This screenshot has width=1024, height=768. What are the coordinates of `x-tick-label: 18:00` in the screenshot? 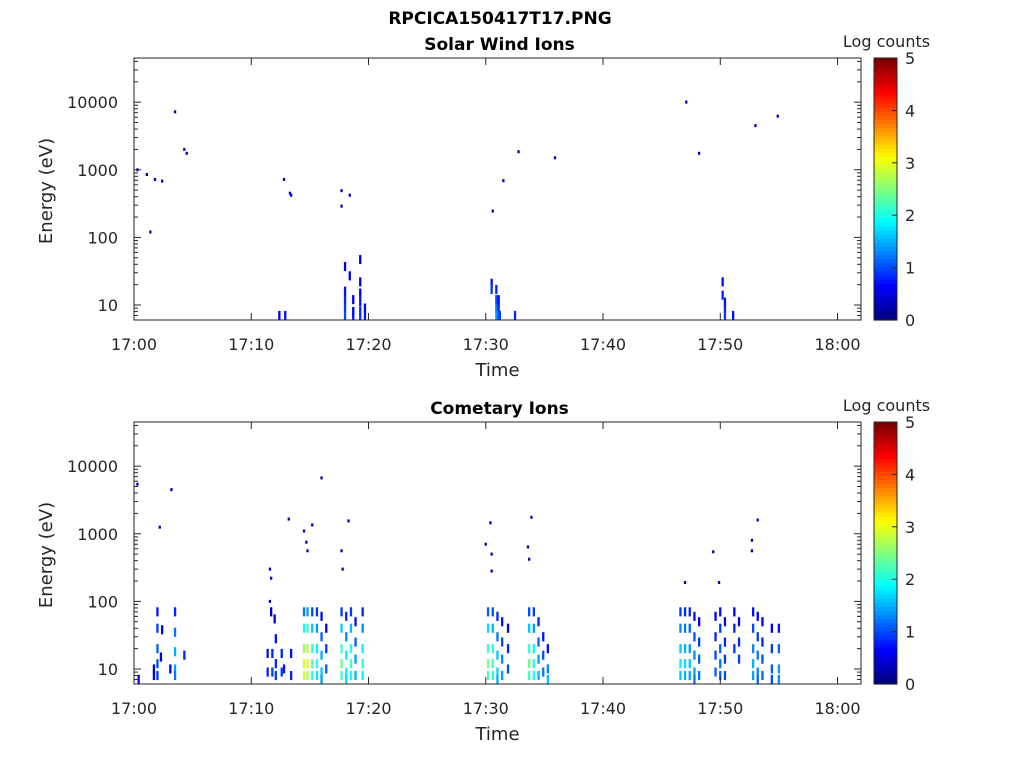 It's located at (837, 344).